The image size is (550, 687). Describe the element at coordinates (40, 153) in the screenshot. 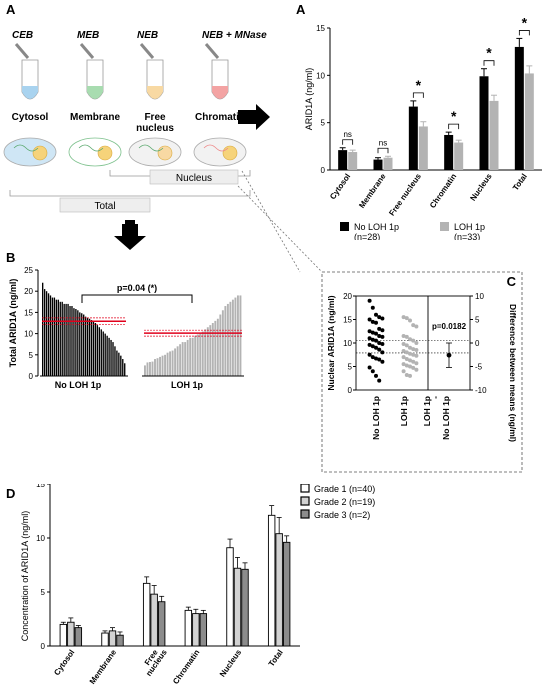

I see `nucleus-icon` at that location.